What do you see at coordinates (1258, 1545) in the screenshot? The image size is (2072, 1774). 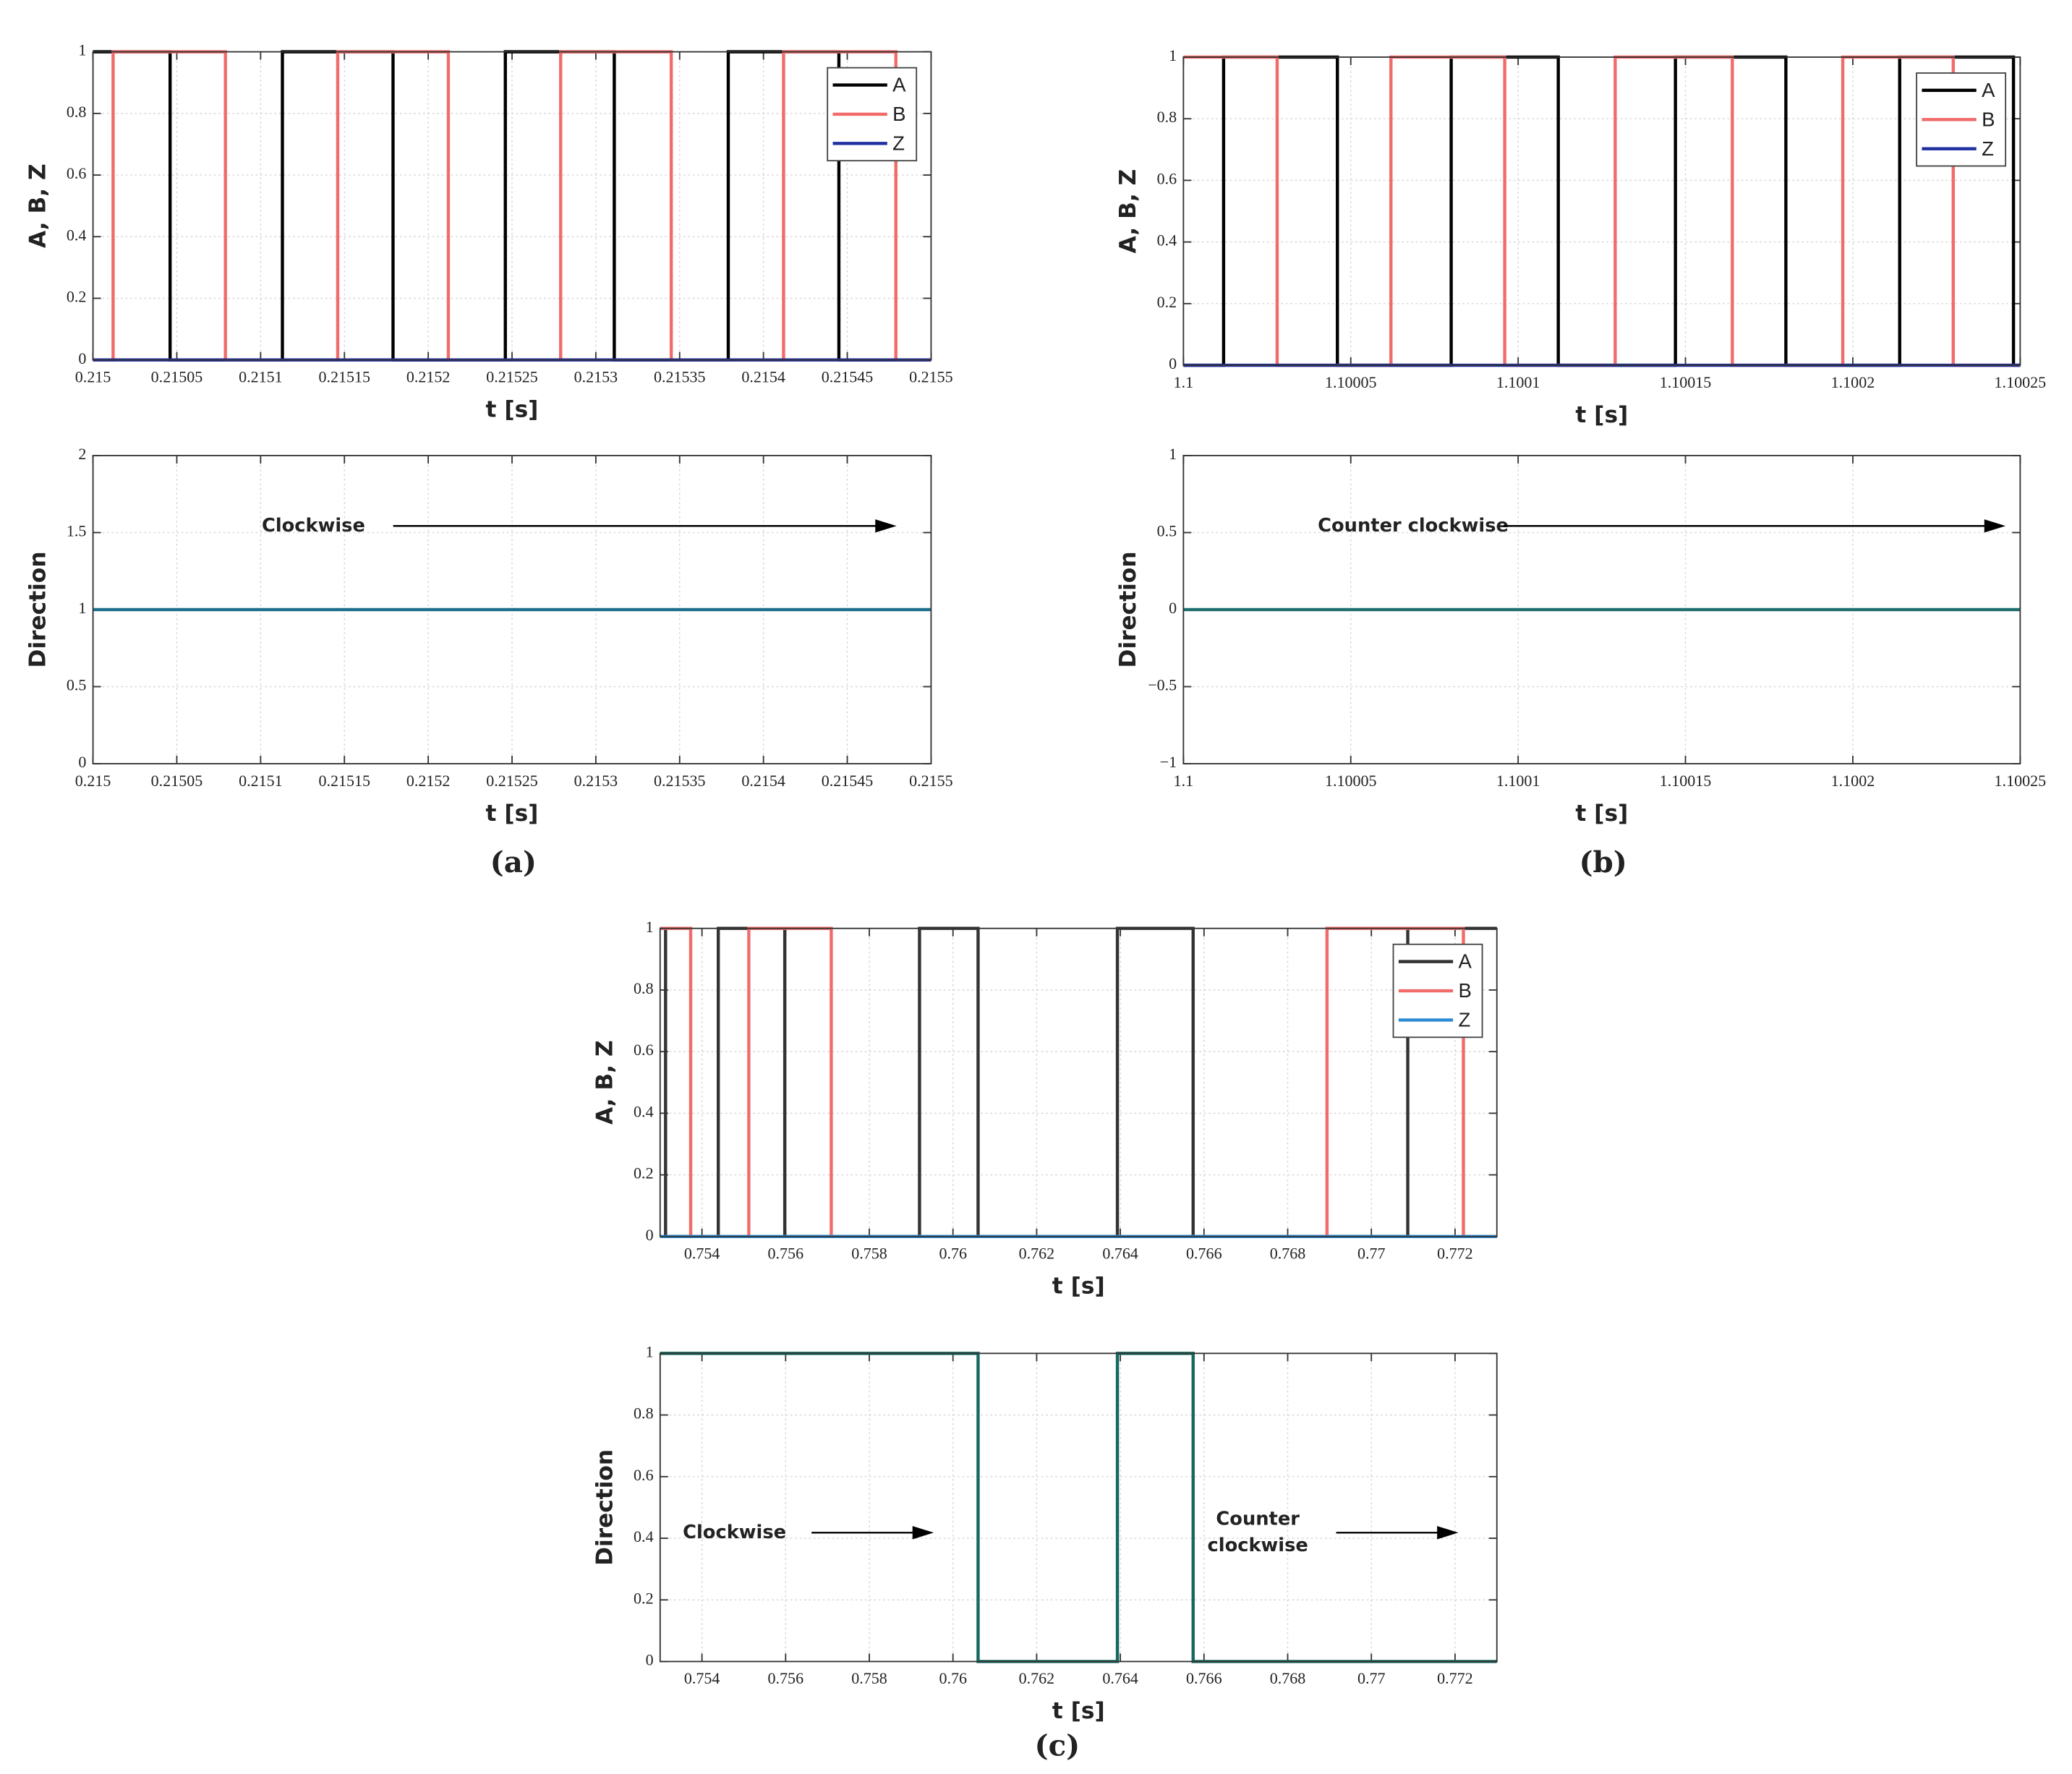 I see `annotation: clockwise` at bounding box center [1258, 1545].